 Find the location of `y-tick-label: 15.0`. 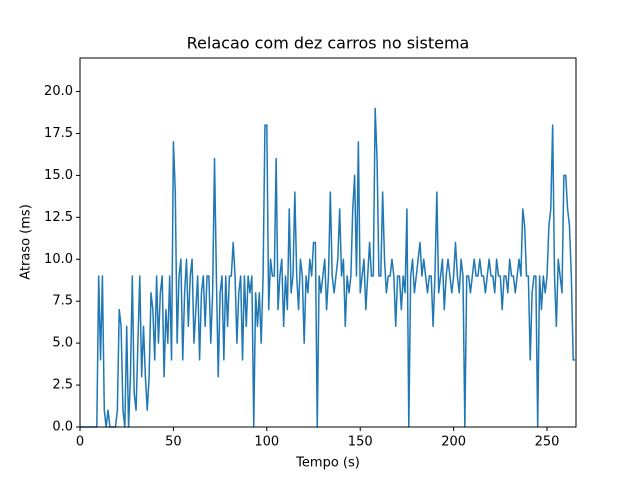

y-tick-label: 15.0 is located at coordinates (58, 175).